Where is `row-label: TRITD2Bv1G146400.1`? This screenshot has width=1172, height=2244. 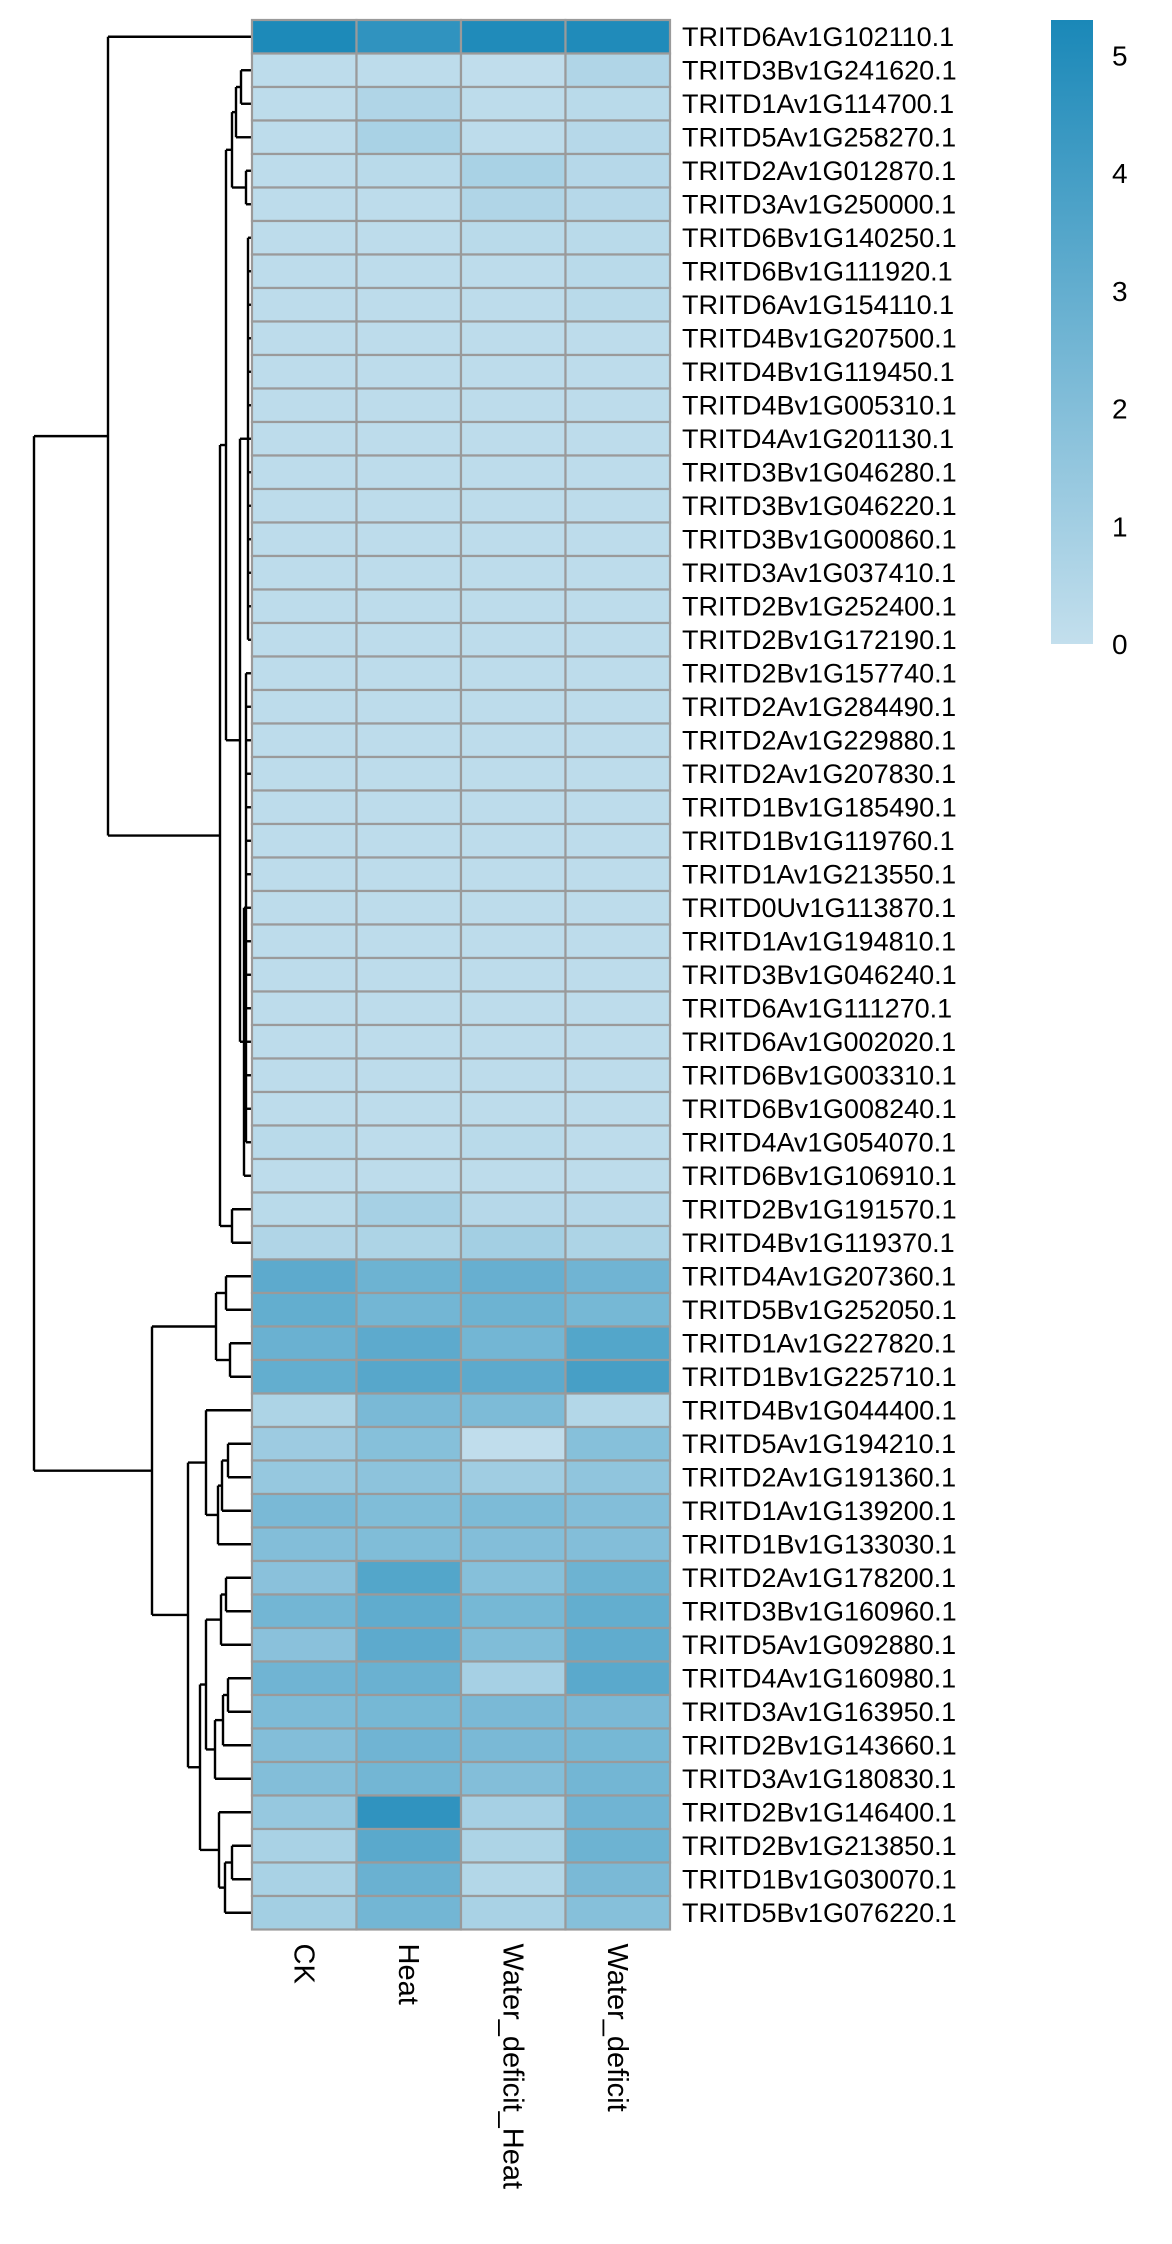
row-label: TRITD2Bv1G146400.1 is located at coordinates (819, 1812).